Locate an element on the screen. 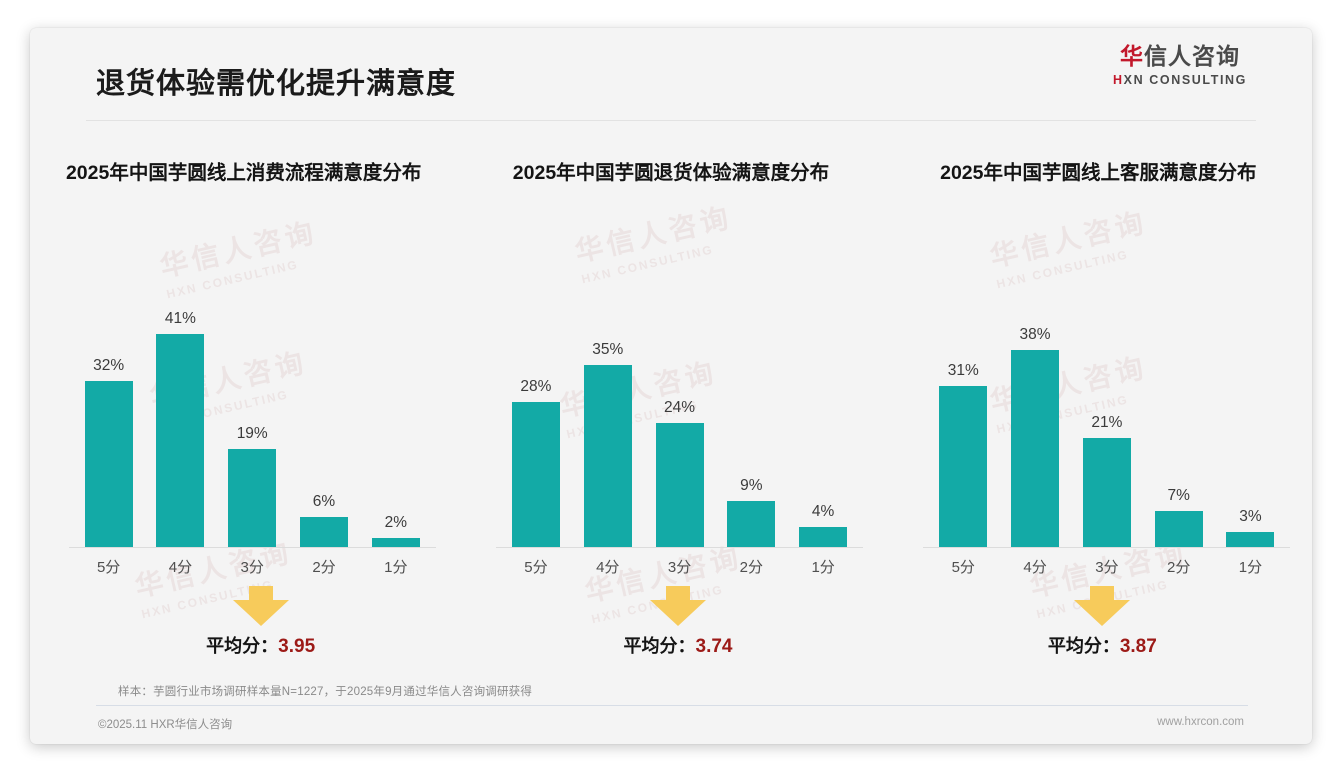  bar-slot: 28% is located at coordinates (536, 408).